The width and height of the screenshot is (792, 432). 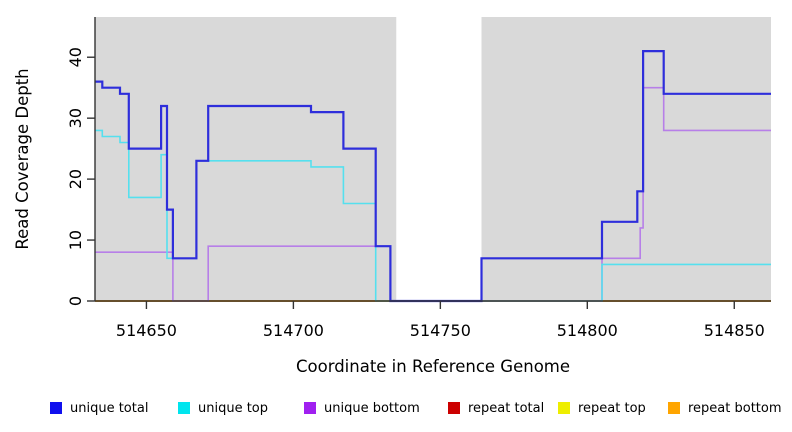 What do you see at coordinates (184, 408) in the screenshot?
I see `unique-top-swatch-icon` at bounding box center [184, 408].